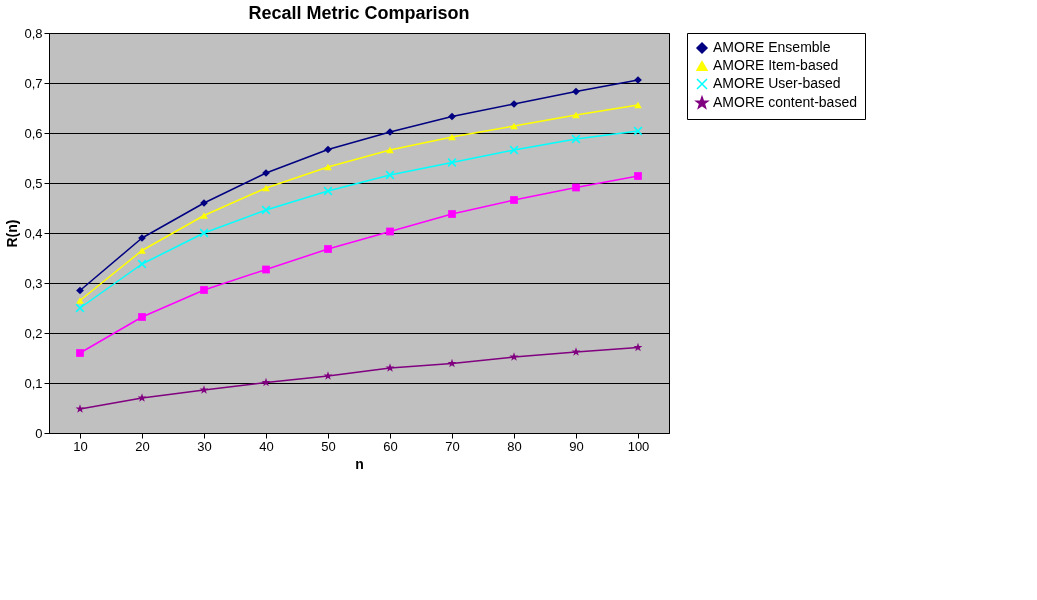 The image size is (1037, 600). Describe the element at coordinates (12, 233) in the screenshot. I see `y-axis-title: R(n)` at that location.